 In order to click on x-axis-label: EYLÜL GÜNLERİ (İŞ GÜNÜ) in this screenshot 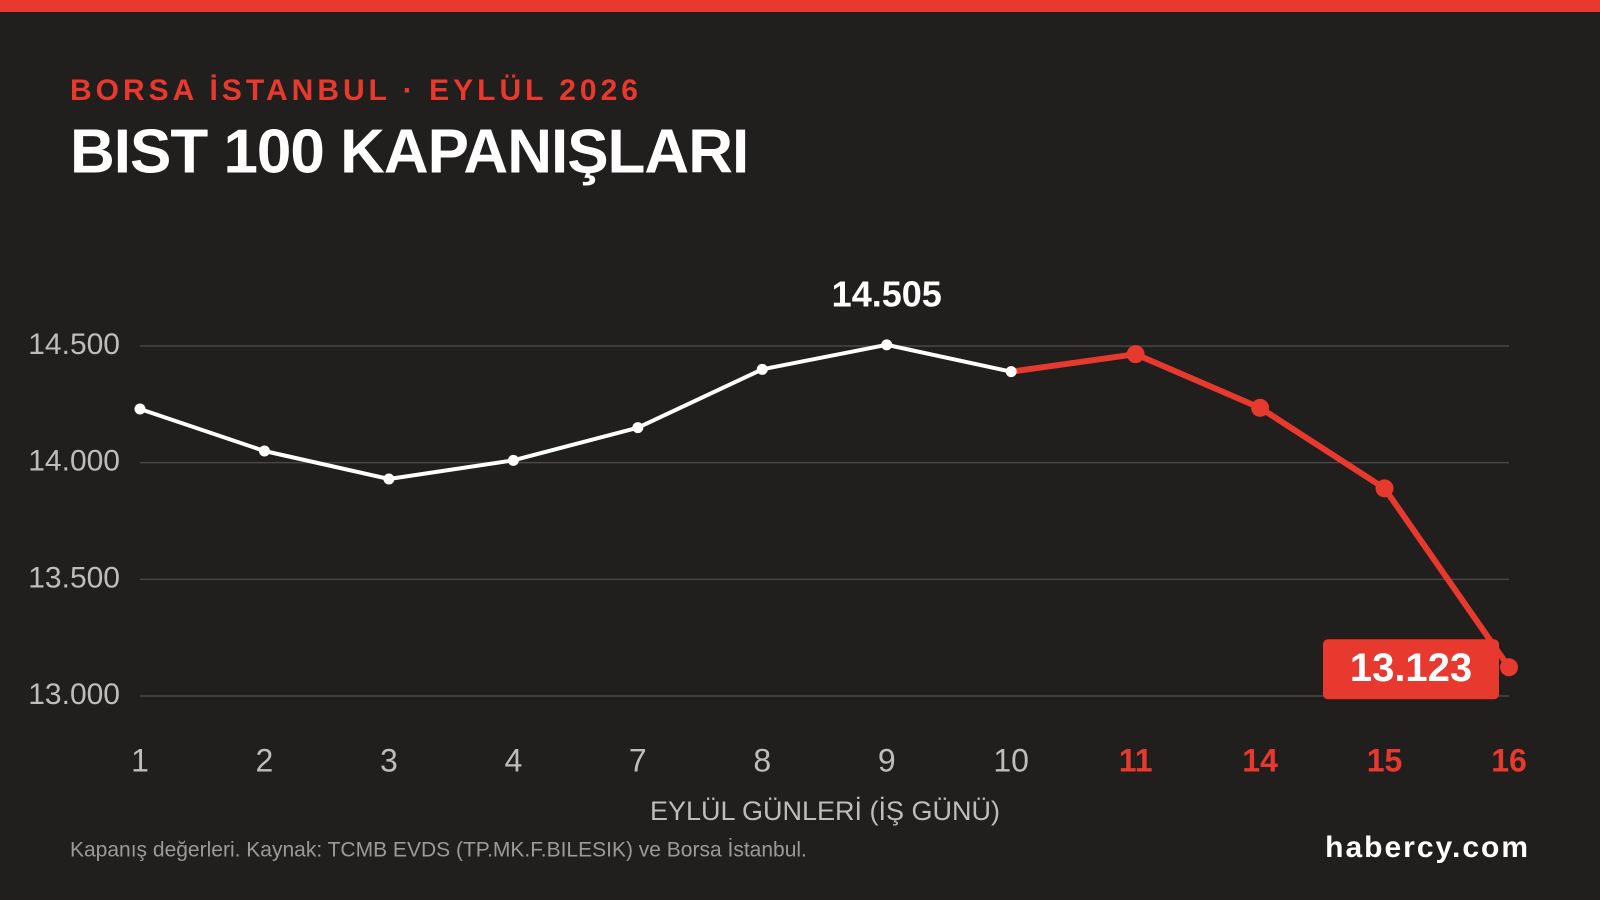, I will do `click(825, 810)`.